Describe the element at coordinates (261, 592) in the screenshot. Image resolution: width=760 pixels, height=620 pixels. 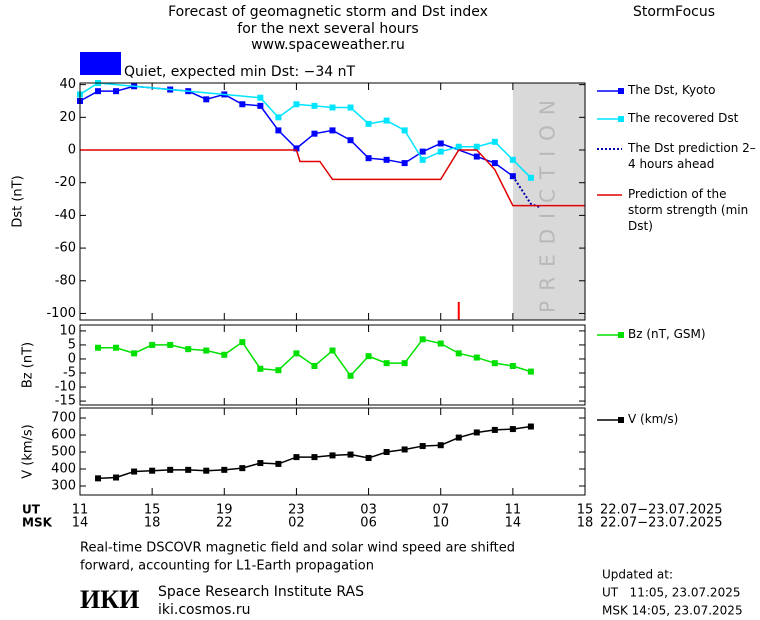
I see `institute: Space Research Institute RAS` at that location.